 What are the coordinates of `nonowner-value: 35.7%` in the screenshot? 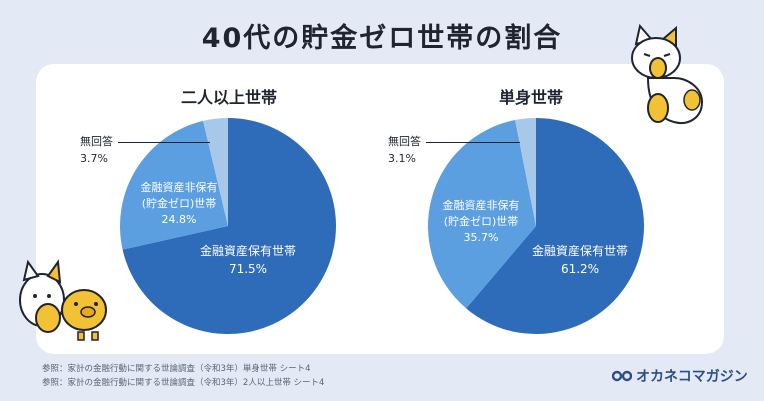 It's located at (481, 237).